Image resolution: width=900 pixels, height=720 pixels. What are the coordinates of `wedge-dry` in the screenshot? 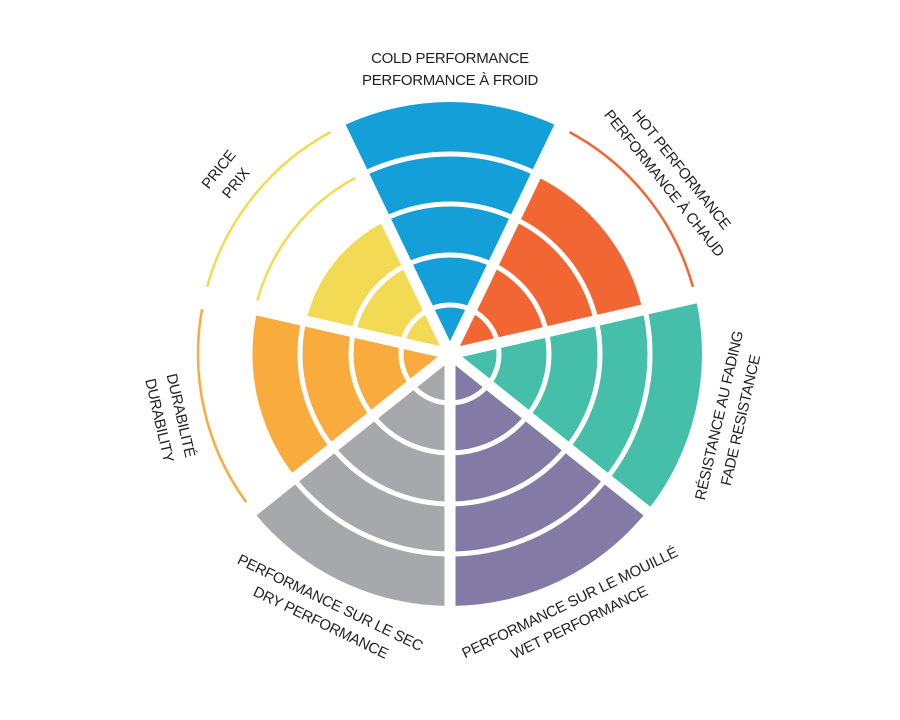 It's located at (351, 480).